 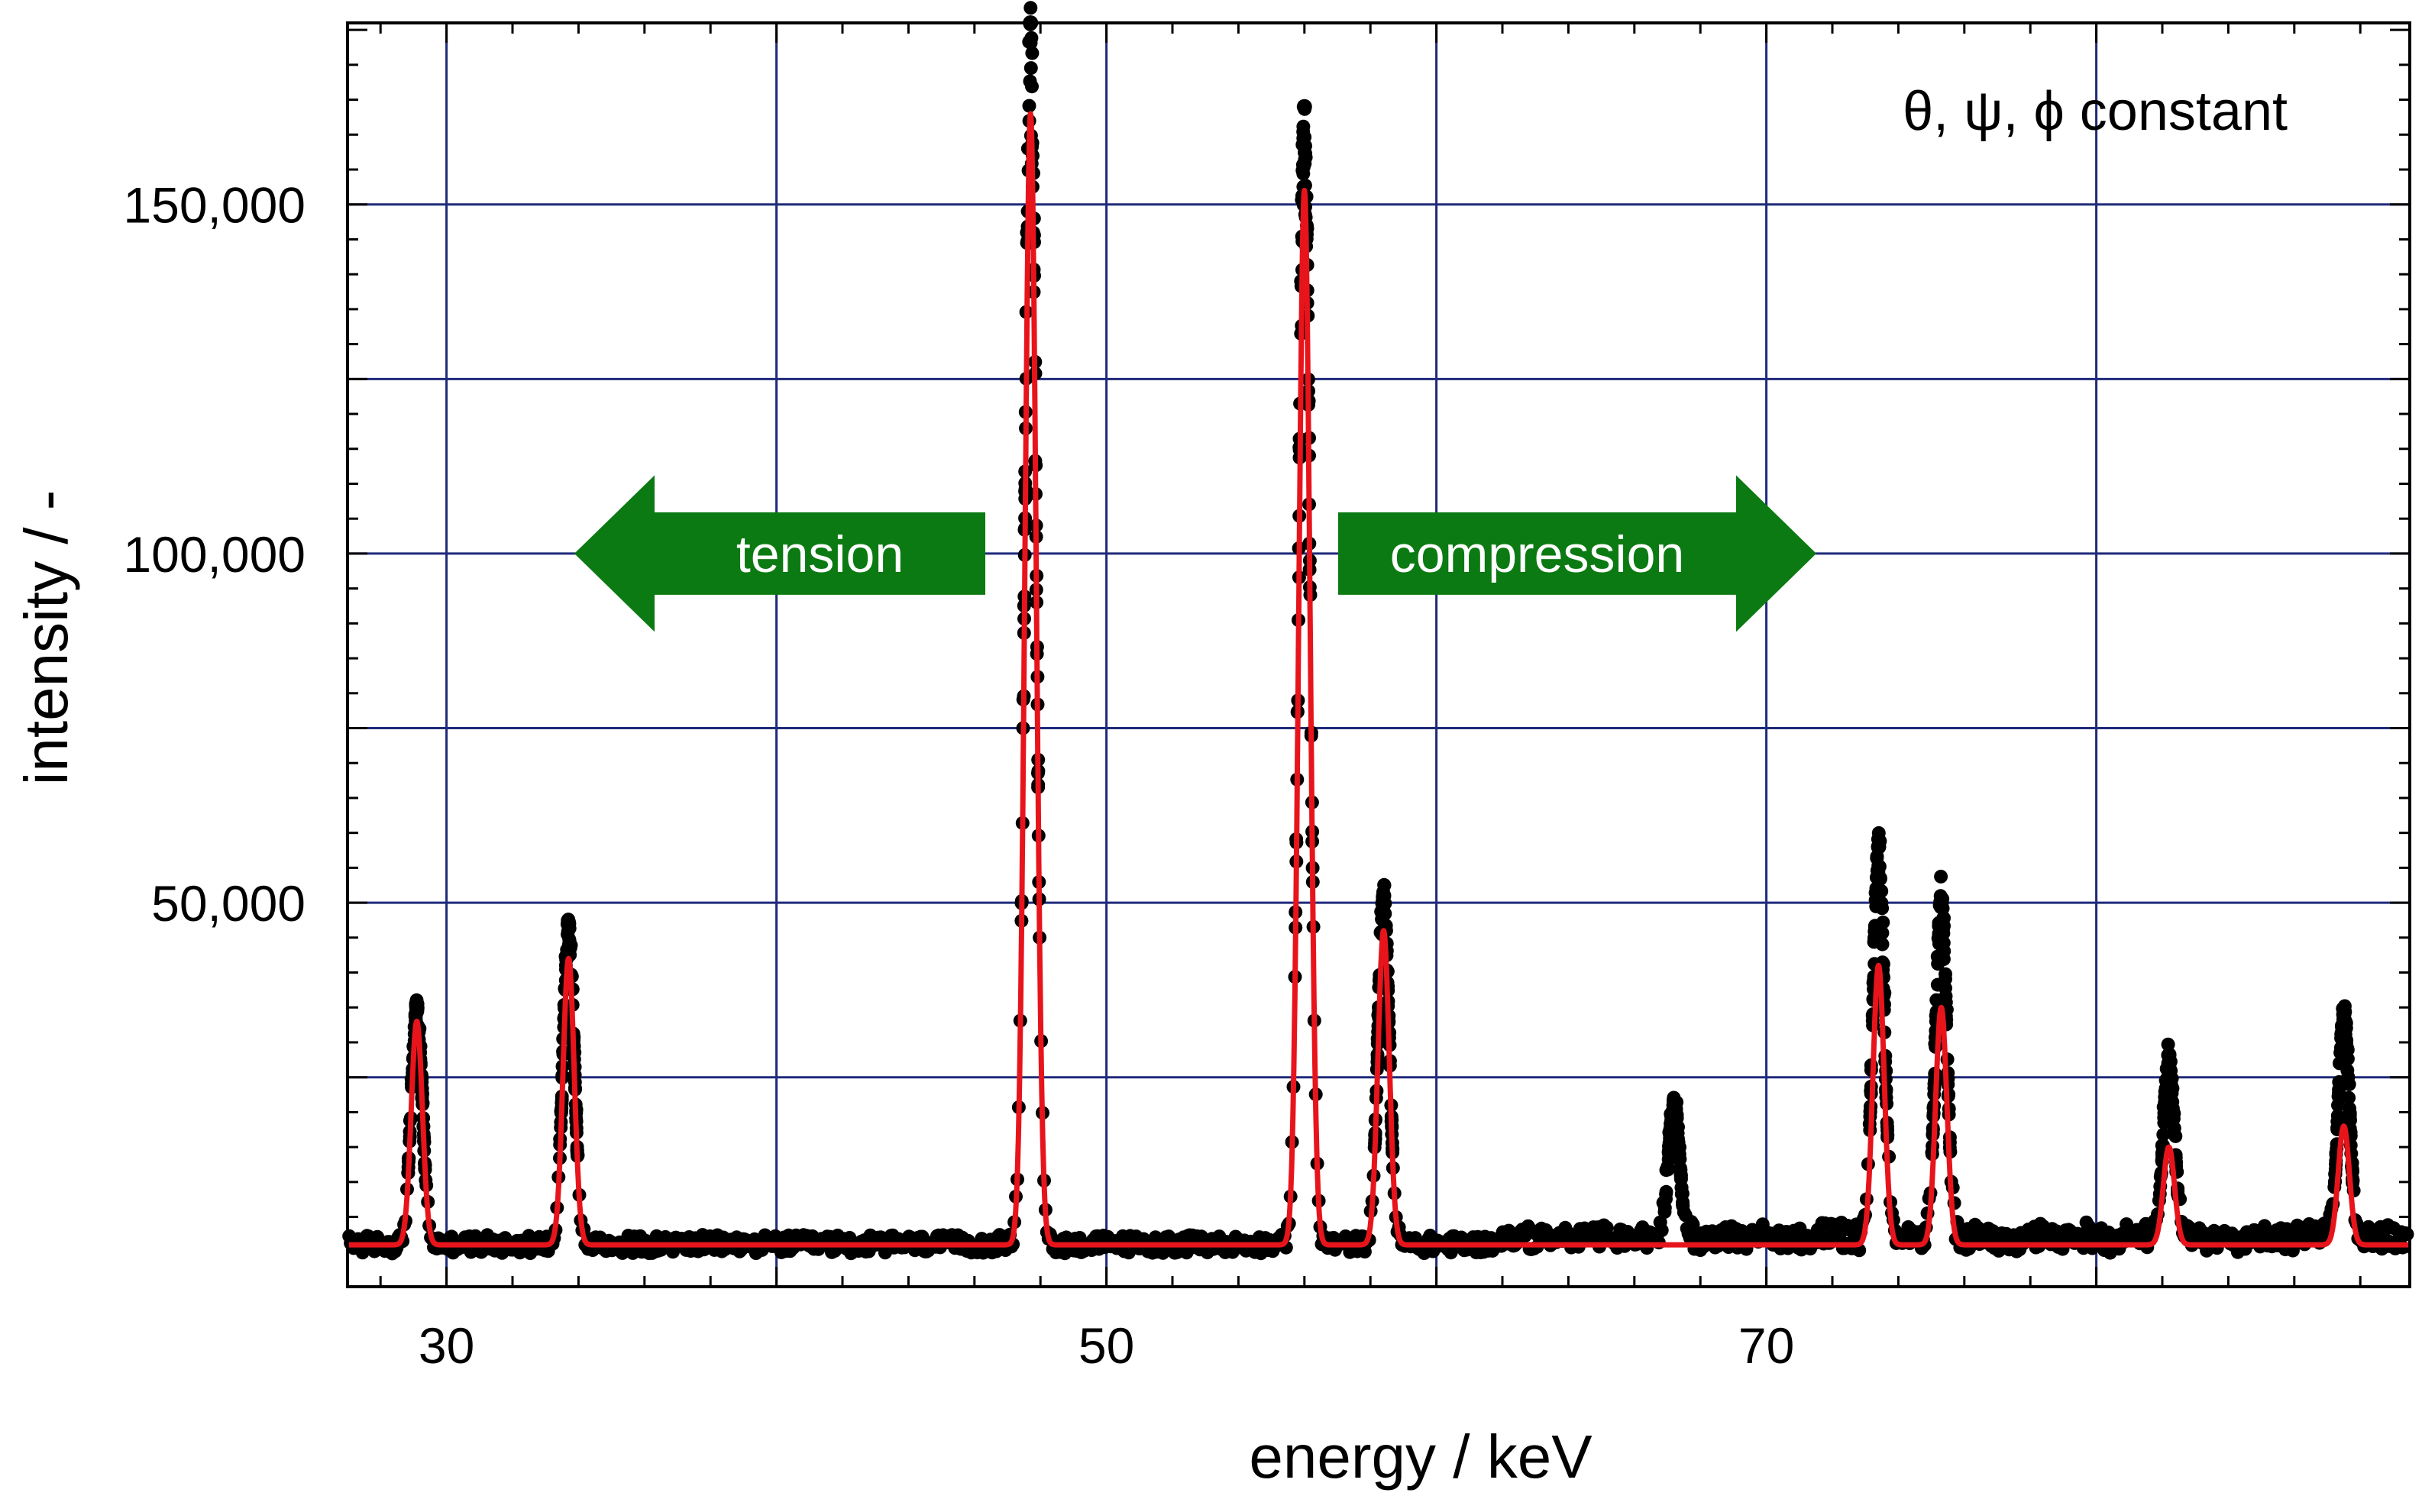 What do you see at coordinates (215, 205) in the screenshot?
I see `y-tick-label: 150,000` at bounding box center [215, 205].